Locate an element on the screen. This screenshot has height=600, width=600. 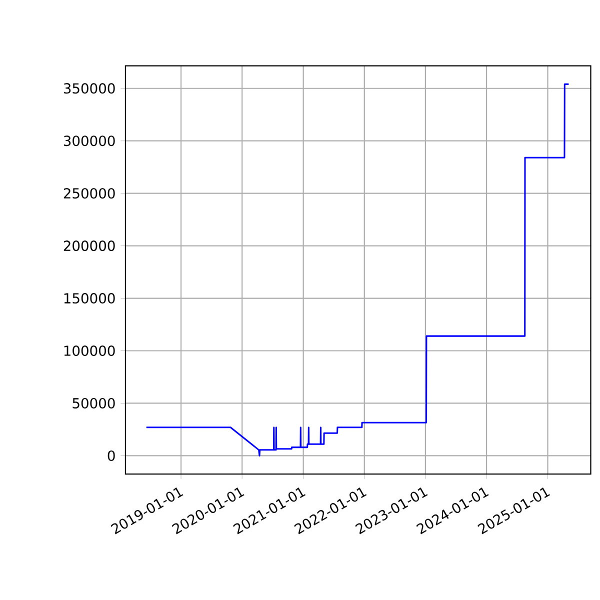
y-tick-label: 50000 is located at coordinates (93, 403).